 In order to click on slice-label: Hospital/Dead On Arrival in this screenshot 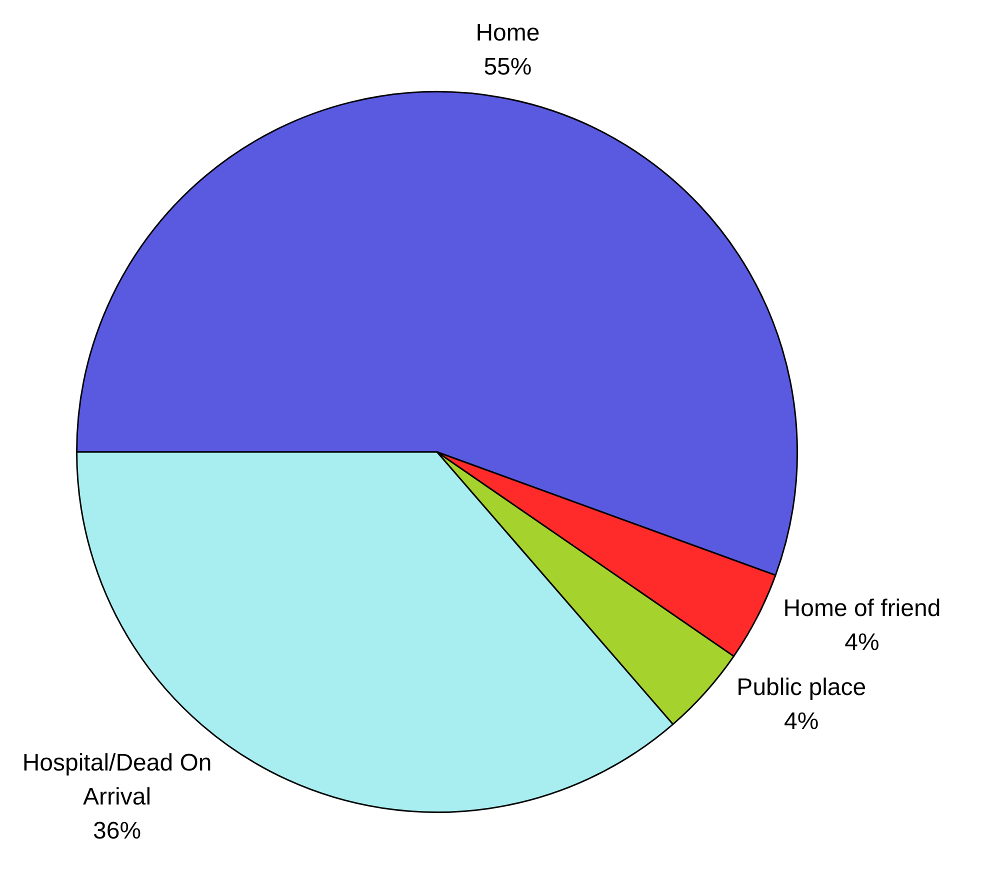, I will do `click(117, 780)`.